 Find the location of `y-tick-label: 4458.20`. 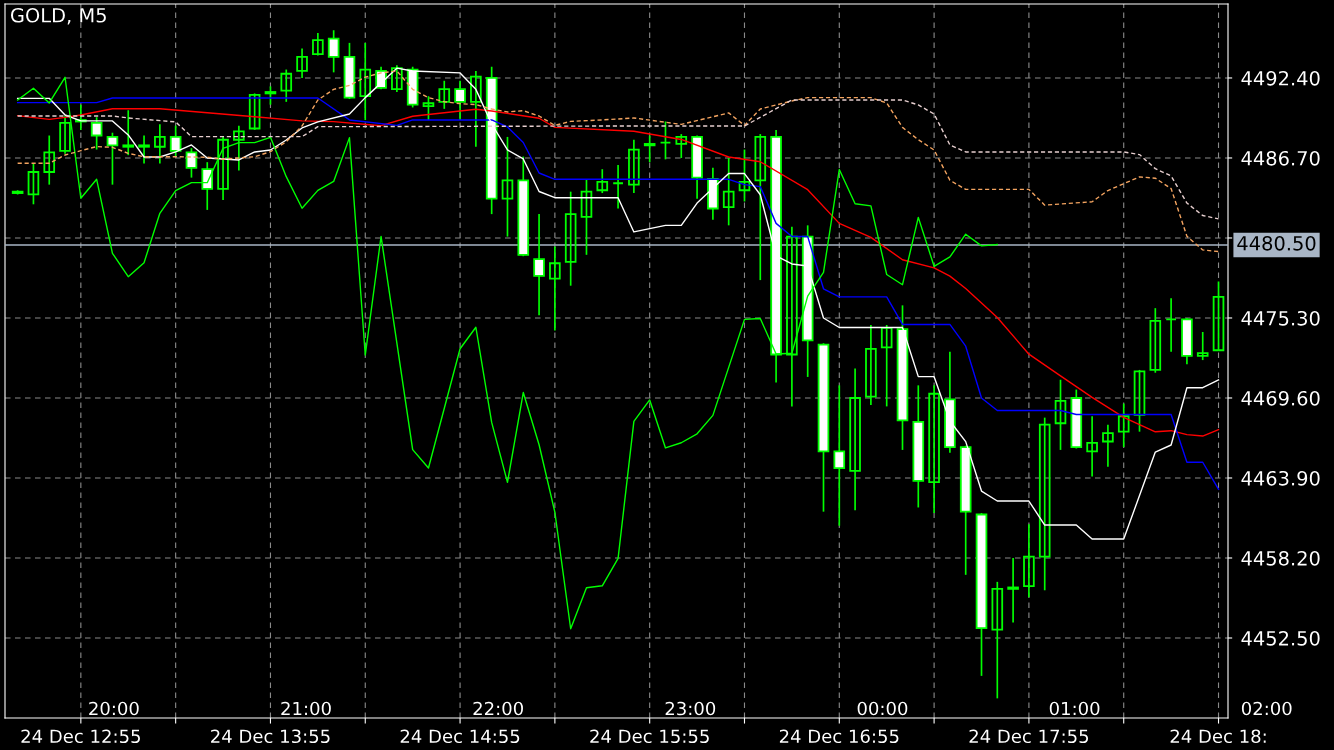

y-tick-label: 4458.20 is located at coordinates (1280, 558).